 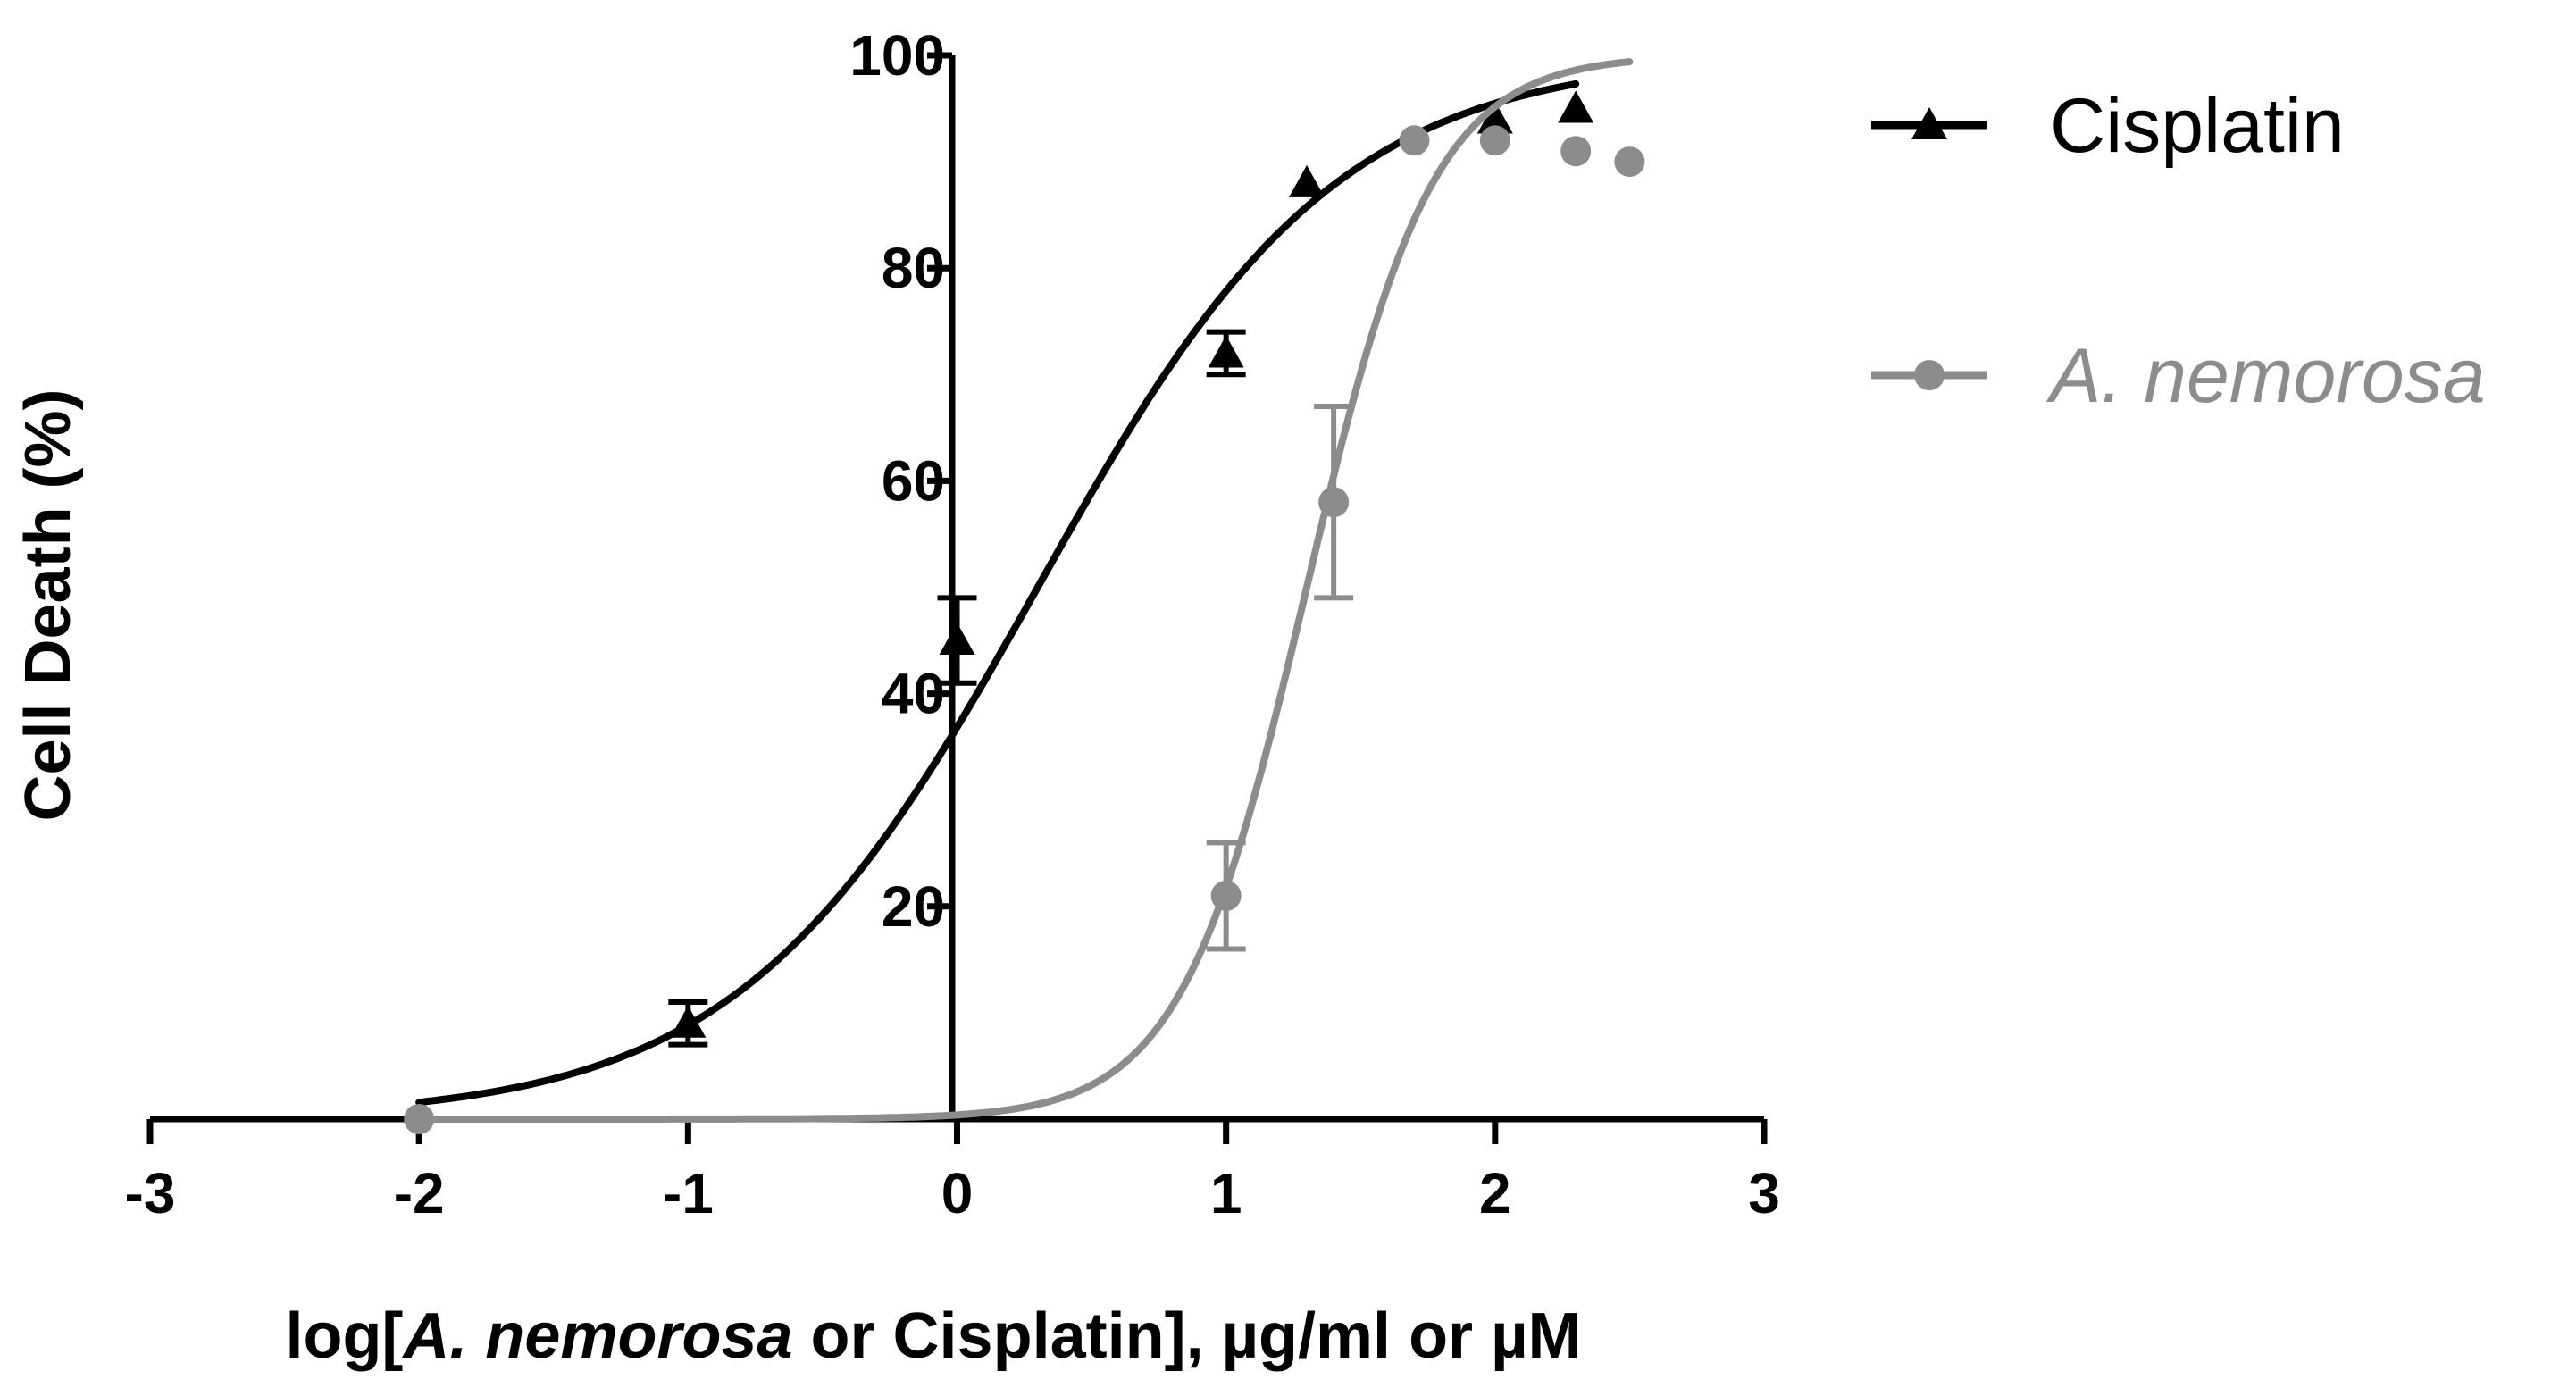 I want to click on legend-item-1: A. nemorosa, so click(x=2178, y=376).